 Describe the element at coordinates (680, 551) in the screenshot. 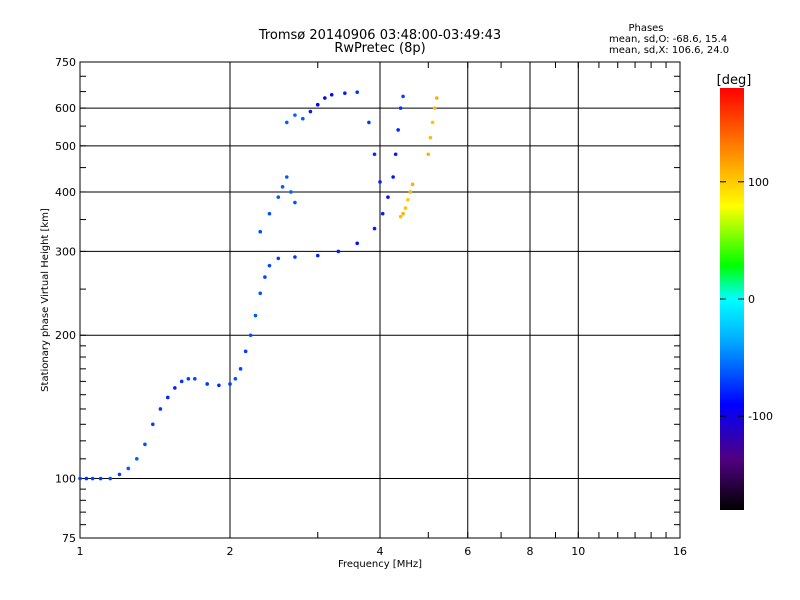

I see `x-tick-label: 16` at that location.